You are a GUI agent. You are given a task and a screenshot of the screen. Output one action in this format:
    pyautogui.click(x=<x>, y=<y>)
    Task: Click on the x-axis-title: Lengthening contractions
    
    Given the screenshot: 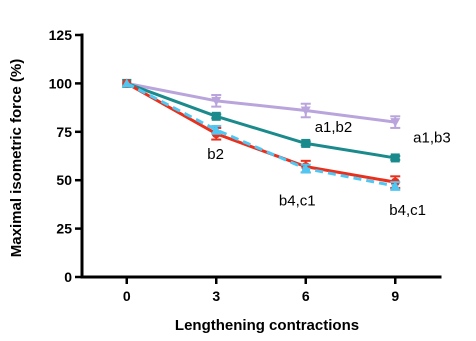 What is the action you would take?
    pyautogui.click(x=267, y=325)
    